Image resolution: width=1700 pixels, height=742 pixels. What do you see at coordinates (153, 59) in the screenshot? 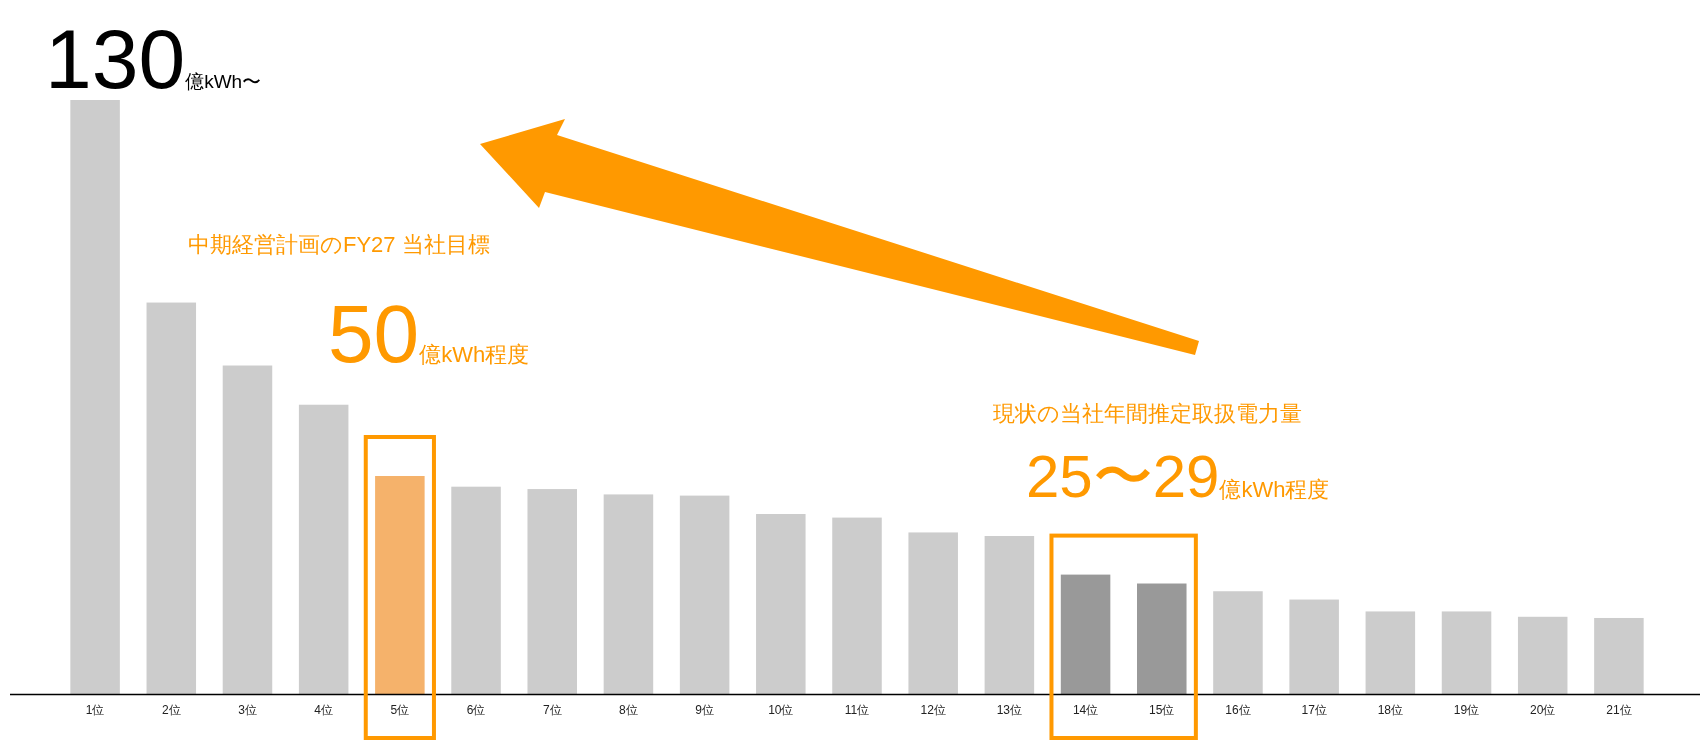
I see `annotation: 130億kWh〜` at bounding box center [153, 59].